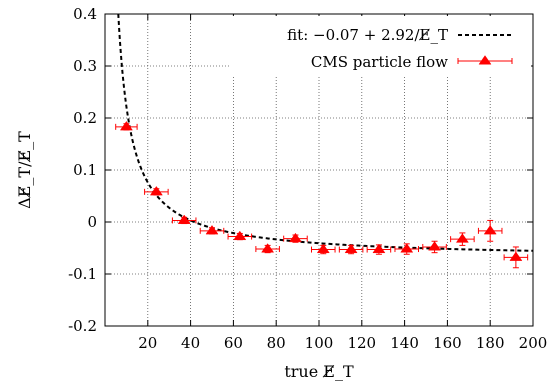 The width and height of the screenshot is (559, 385). What do you see at coordinates (319, 371) in the screenshot?
I see `x-axis-title: true E̸_T` at bounding box center [319, 371].